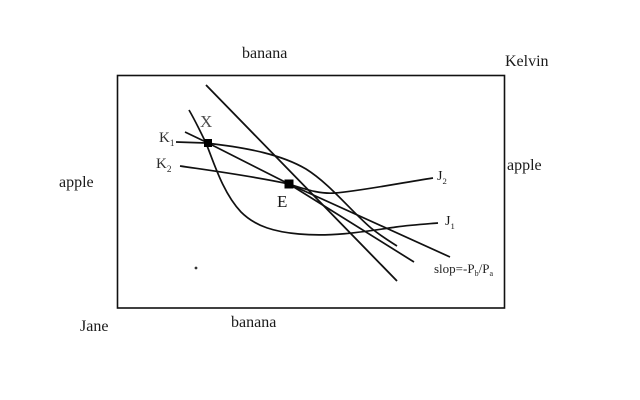  Describe the element at coordinates (454, 268) in the screenshot. I see `slope-annotation-part1: slop=-P` at that location.